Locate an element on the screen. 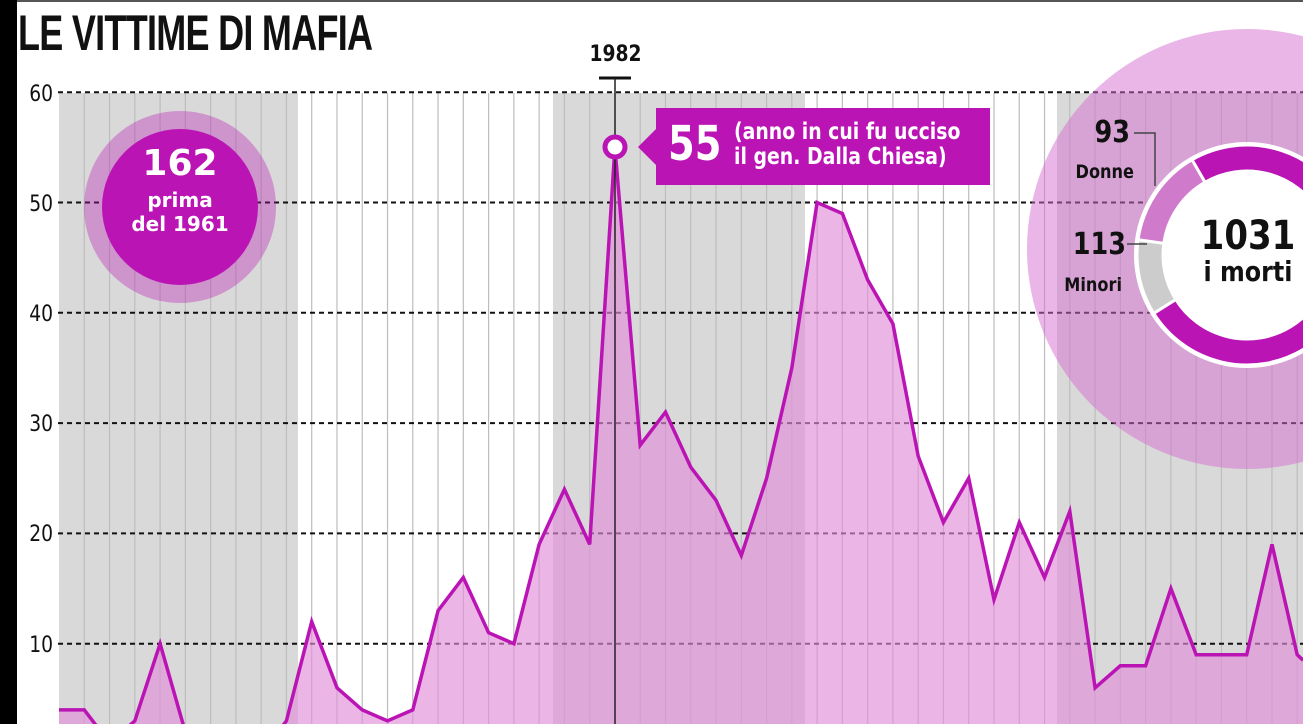  callout-value: 55 is located at coordinates (695, 144).